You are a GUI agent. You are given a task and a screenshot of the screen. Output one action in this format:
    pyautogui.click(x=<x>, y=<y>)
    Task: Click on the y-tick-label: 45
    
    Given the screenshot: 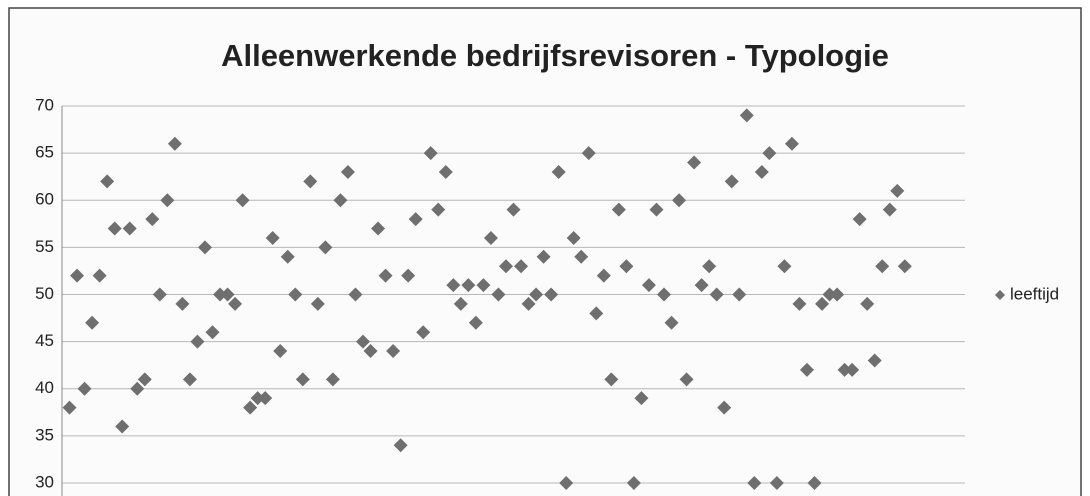 What is the action you would take?
    pyautogui.click(x=44, y=340)
    